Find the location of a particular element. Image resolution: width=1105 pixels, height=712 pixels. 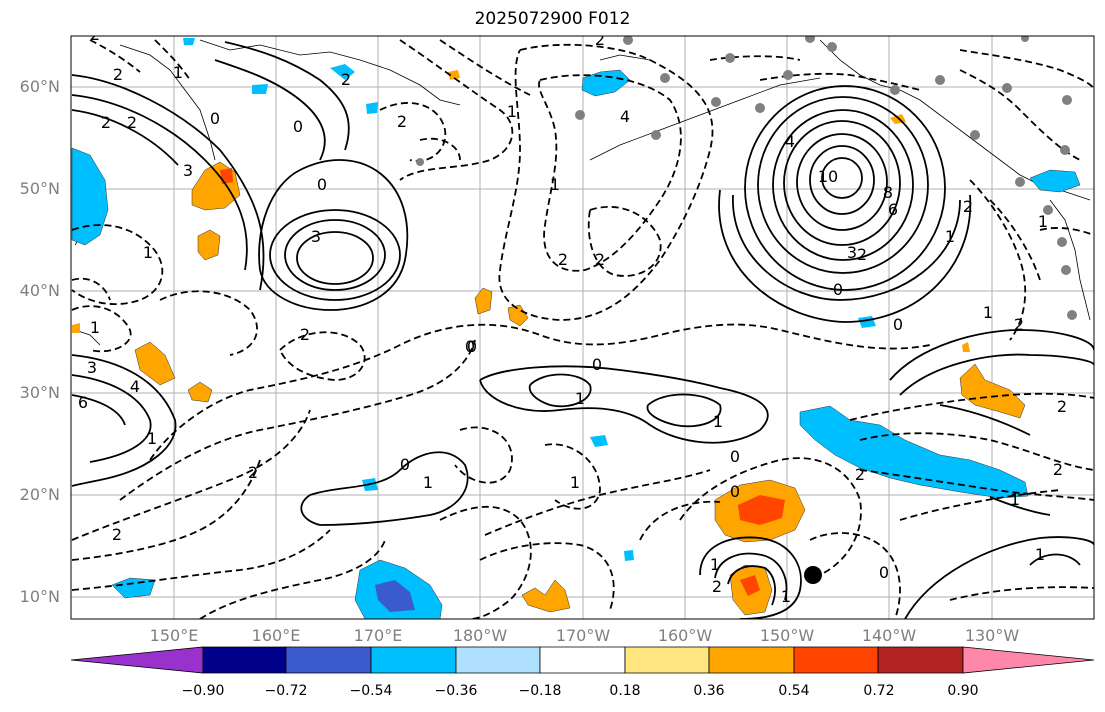

colorbar-tick-label: 0.54 is located at coordinates (794, 691).